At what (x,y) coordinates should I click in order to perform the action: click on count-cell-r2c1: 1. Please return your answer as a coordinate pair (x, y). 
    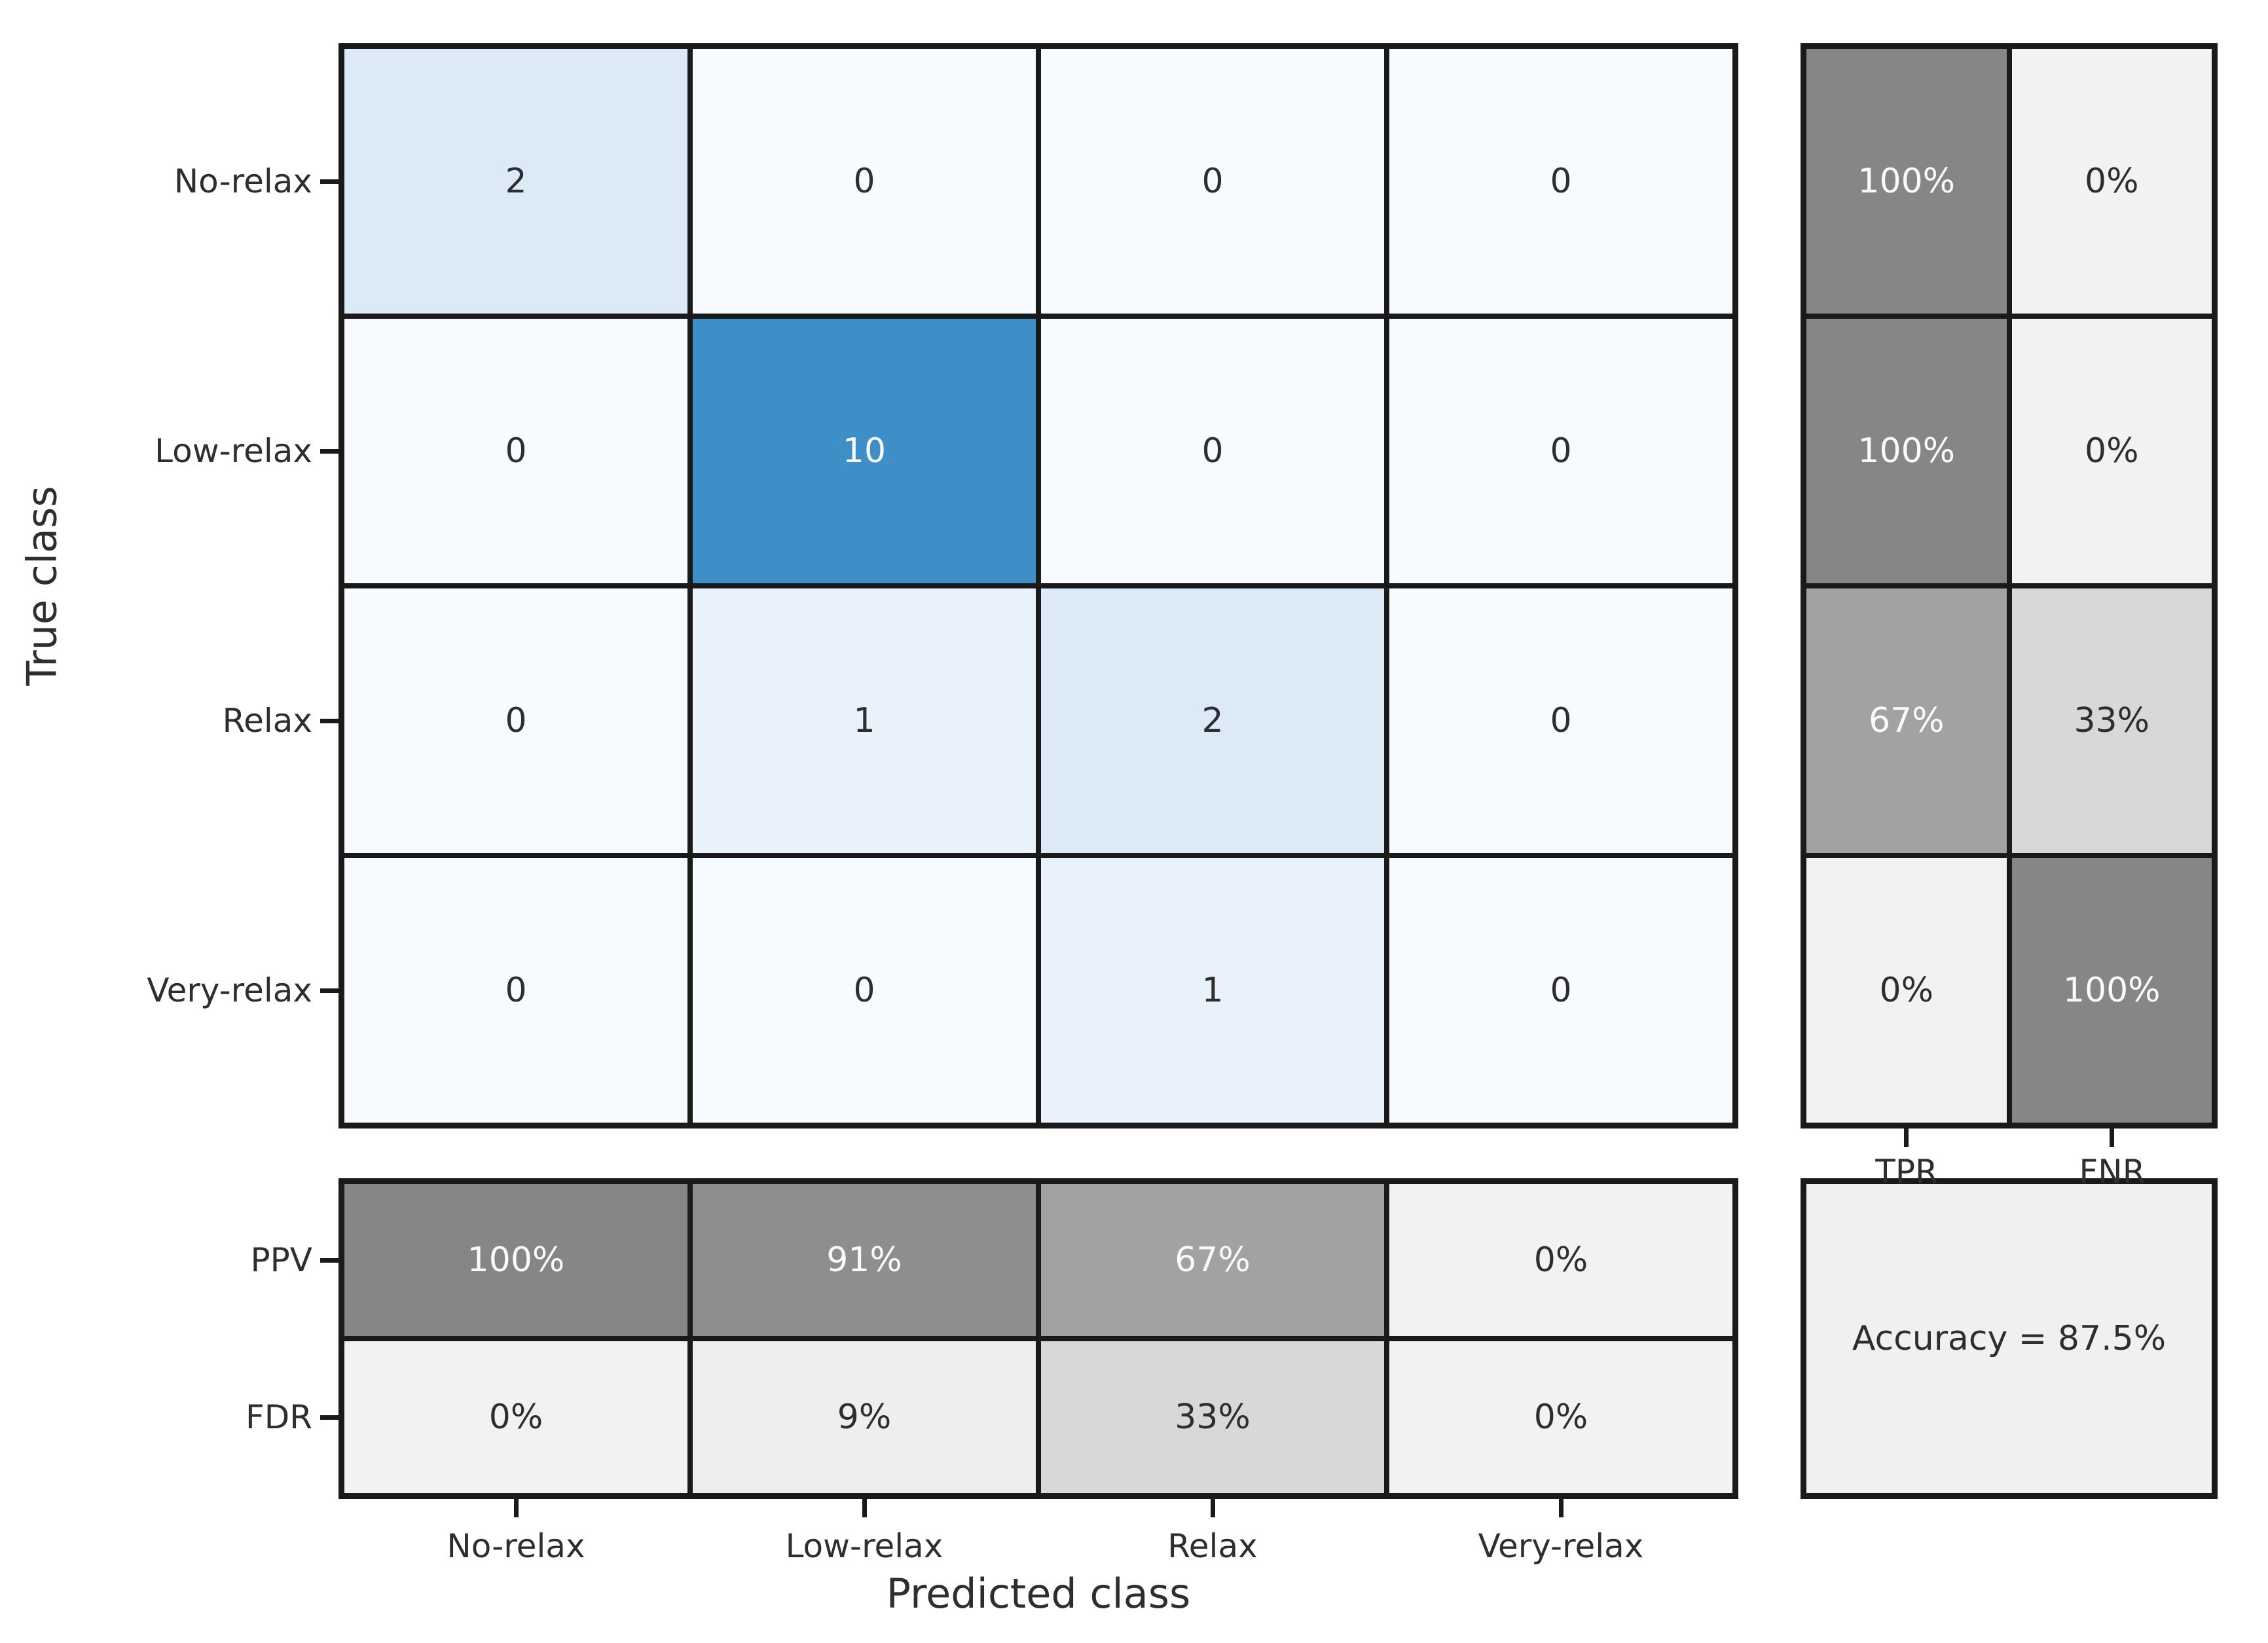
    Looking at the image, I should click on (864, 720).